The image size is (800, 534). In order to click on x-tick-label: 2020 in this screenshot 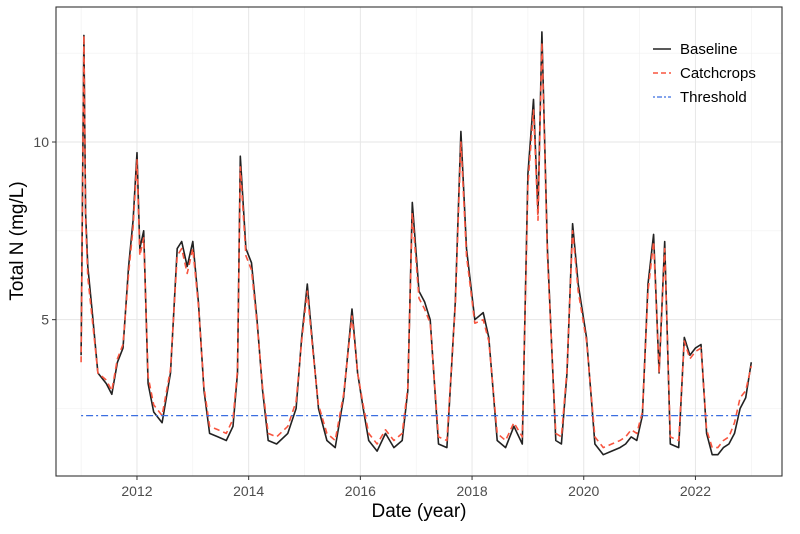, I will do `click(583, 491)`.